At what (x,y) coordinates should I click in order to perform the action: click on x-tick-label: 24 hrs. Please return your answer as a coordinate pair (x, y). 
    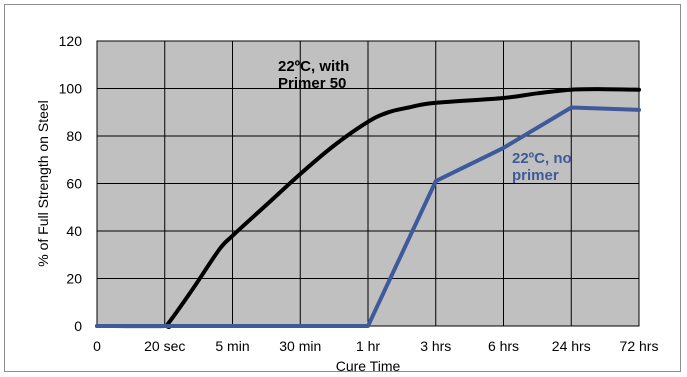
    Looking at the image, I should click on (571, 346).